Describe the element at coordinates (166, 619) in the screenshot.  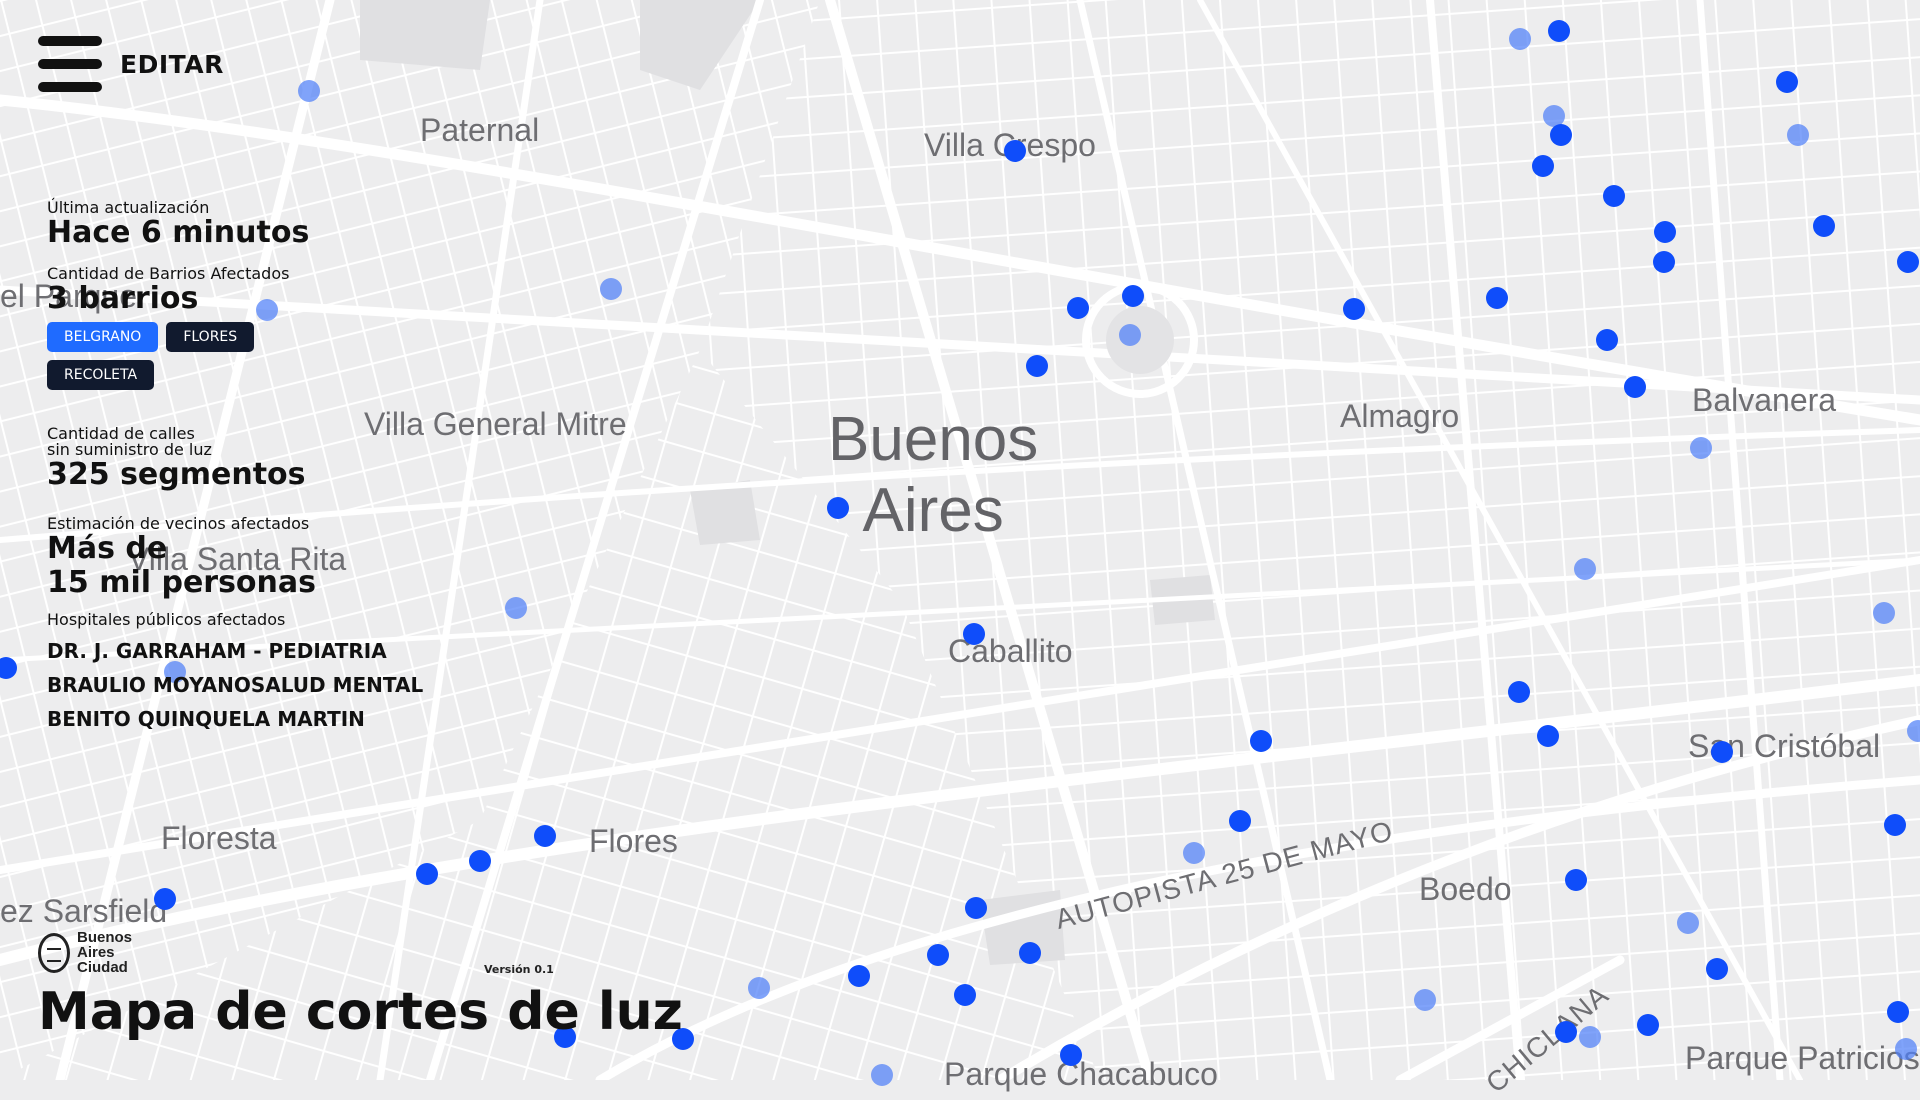
I see `hospitals-label: Hospitales públicos afectados` at that location.